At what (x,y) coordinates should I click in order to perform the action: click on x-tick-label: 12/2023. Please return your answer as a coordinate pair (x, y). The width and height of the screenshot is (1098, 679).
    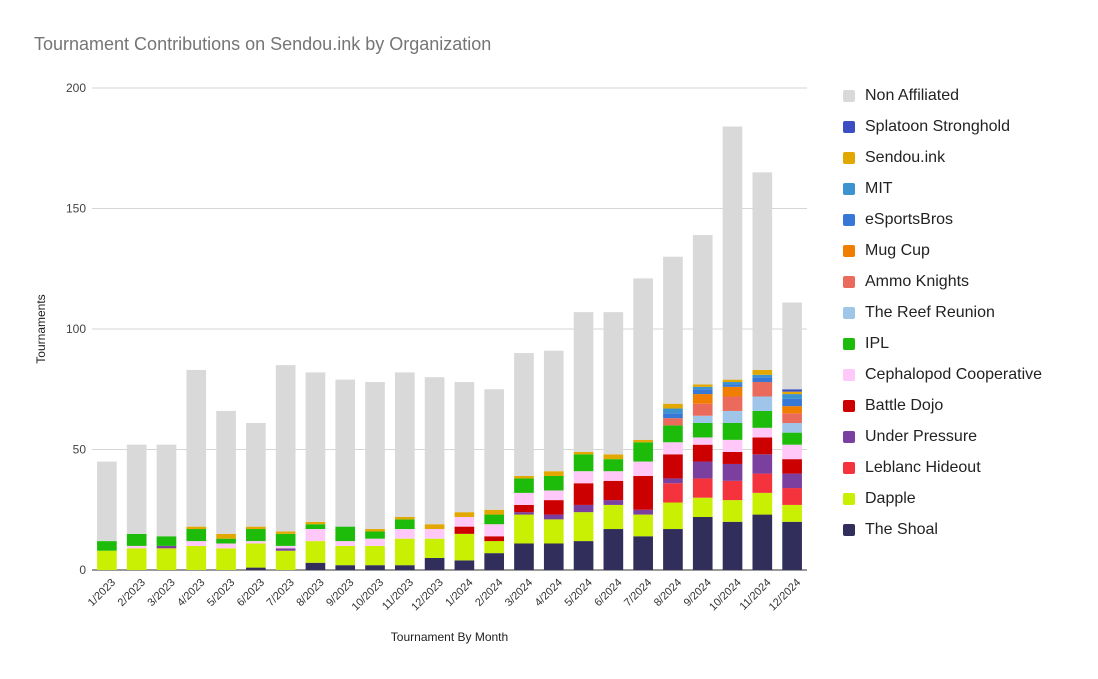
    Looking at the image, I should click on (427, 595).